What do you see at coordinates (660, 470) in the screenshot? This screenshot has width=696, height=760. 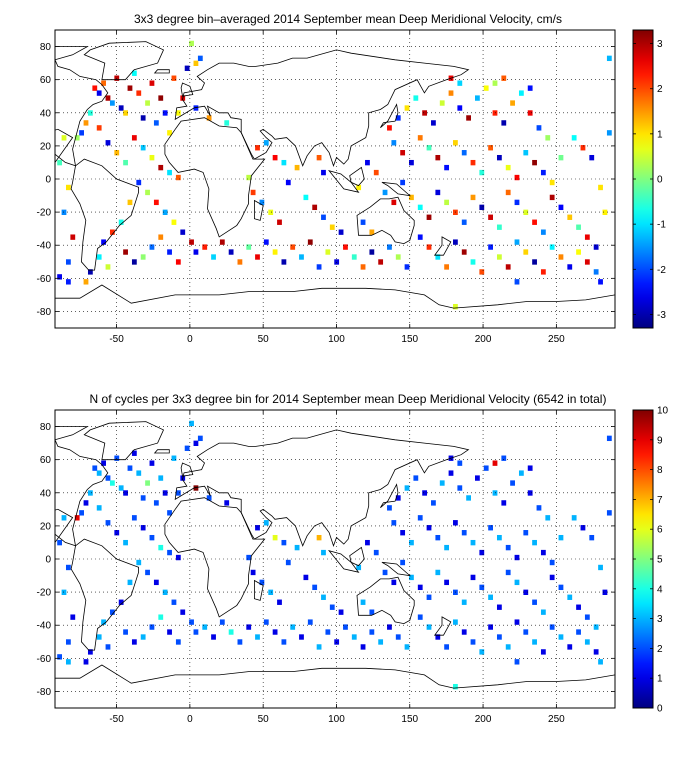 I see `colorbar-tick-label: 8` at bounding box center [660, 470].